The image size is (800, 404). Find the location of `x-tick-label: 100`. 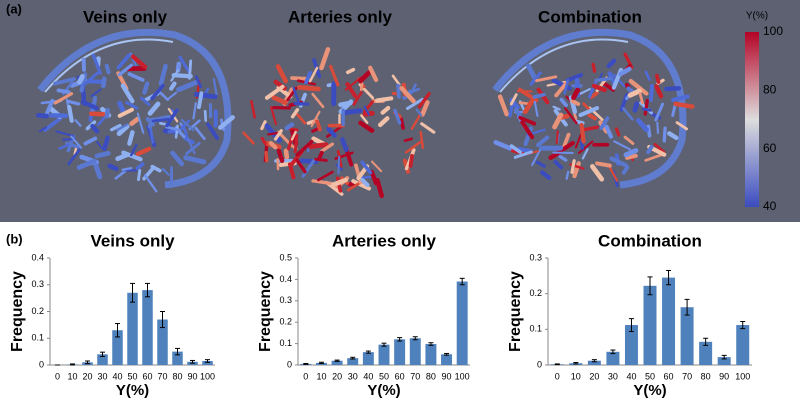

x-tick-label: 100 is located at coordinates (462, 376).